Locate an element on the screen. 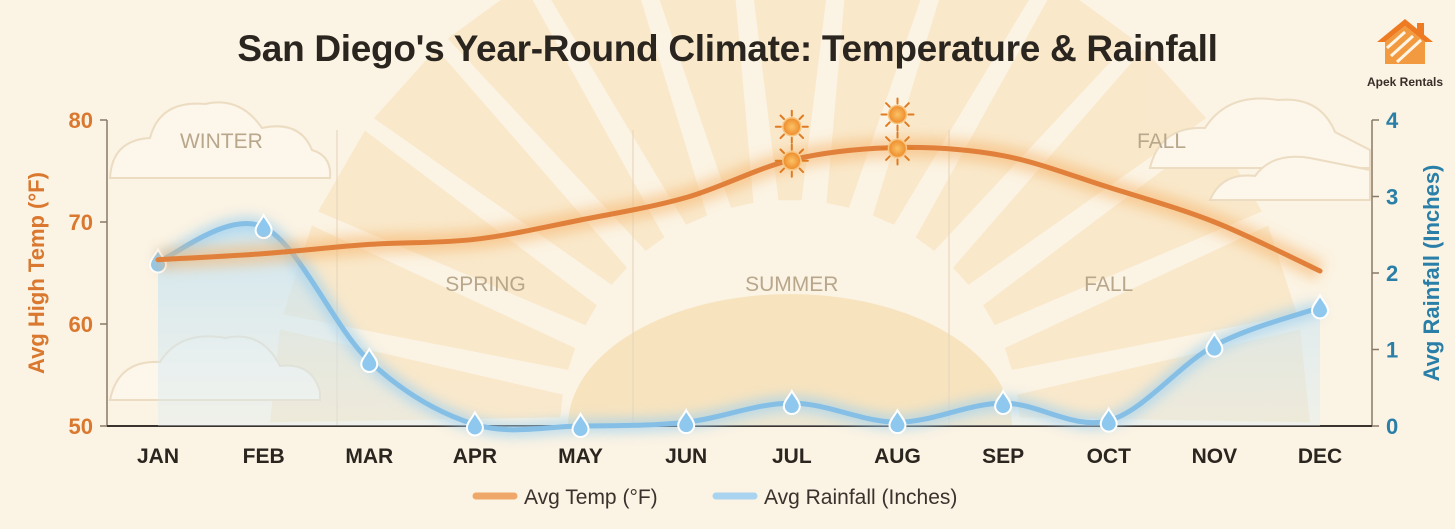 Image resolution: width=1455 pixels, height=529 pixels. left-tick-label: 80 is located at coordinates (81, 120).